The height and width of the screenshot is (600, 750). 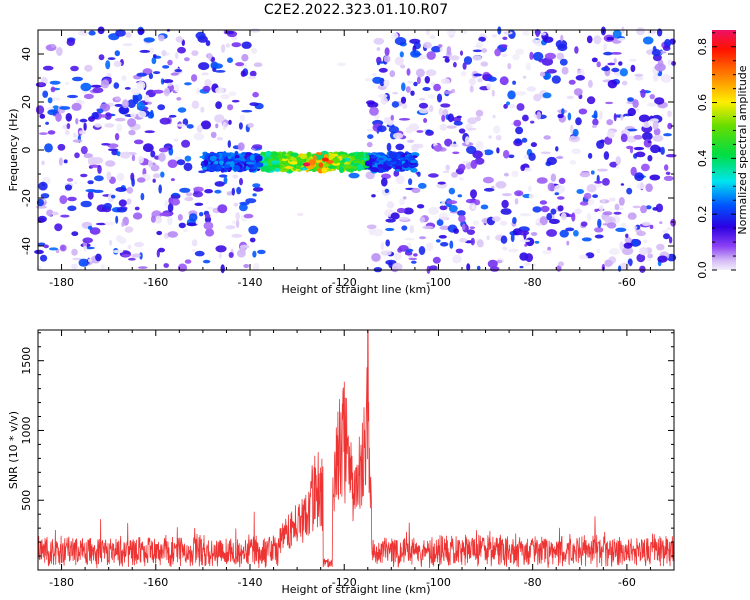 What do you see at coordinates (627, 282) in the screenshot?
I see `x-tick-label: -60` at bounding box center [627, 282].